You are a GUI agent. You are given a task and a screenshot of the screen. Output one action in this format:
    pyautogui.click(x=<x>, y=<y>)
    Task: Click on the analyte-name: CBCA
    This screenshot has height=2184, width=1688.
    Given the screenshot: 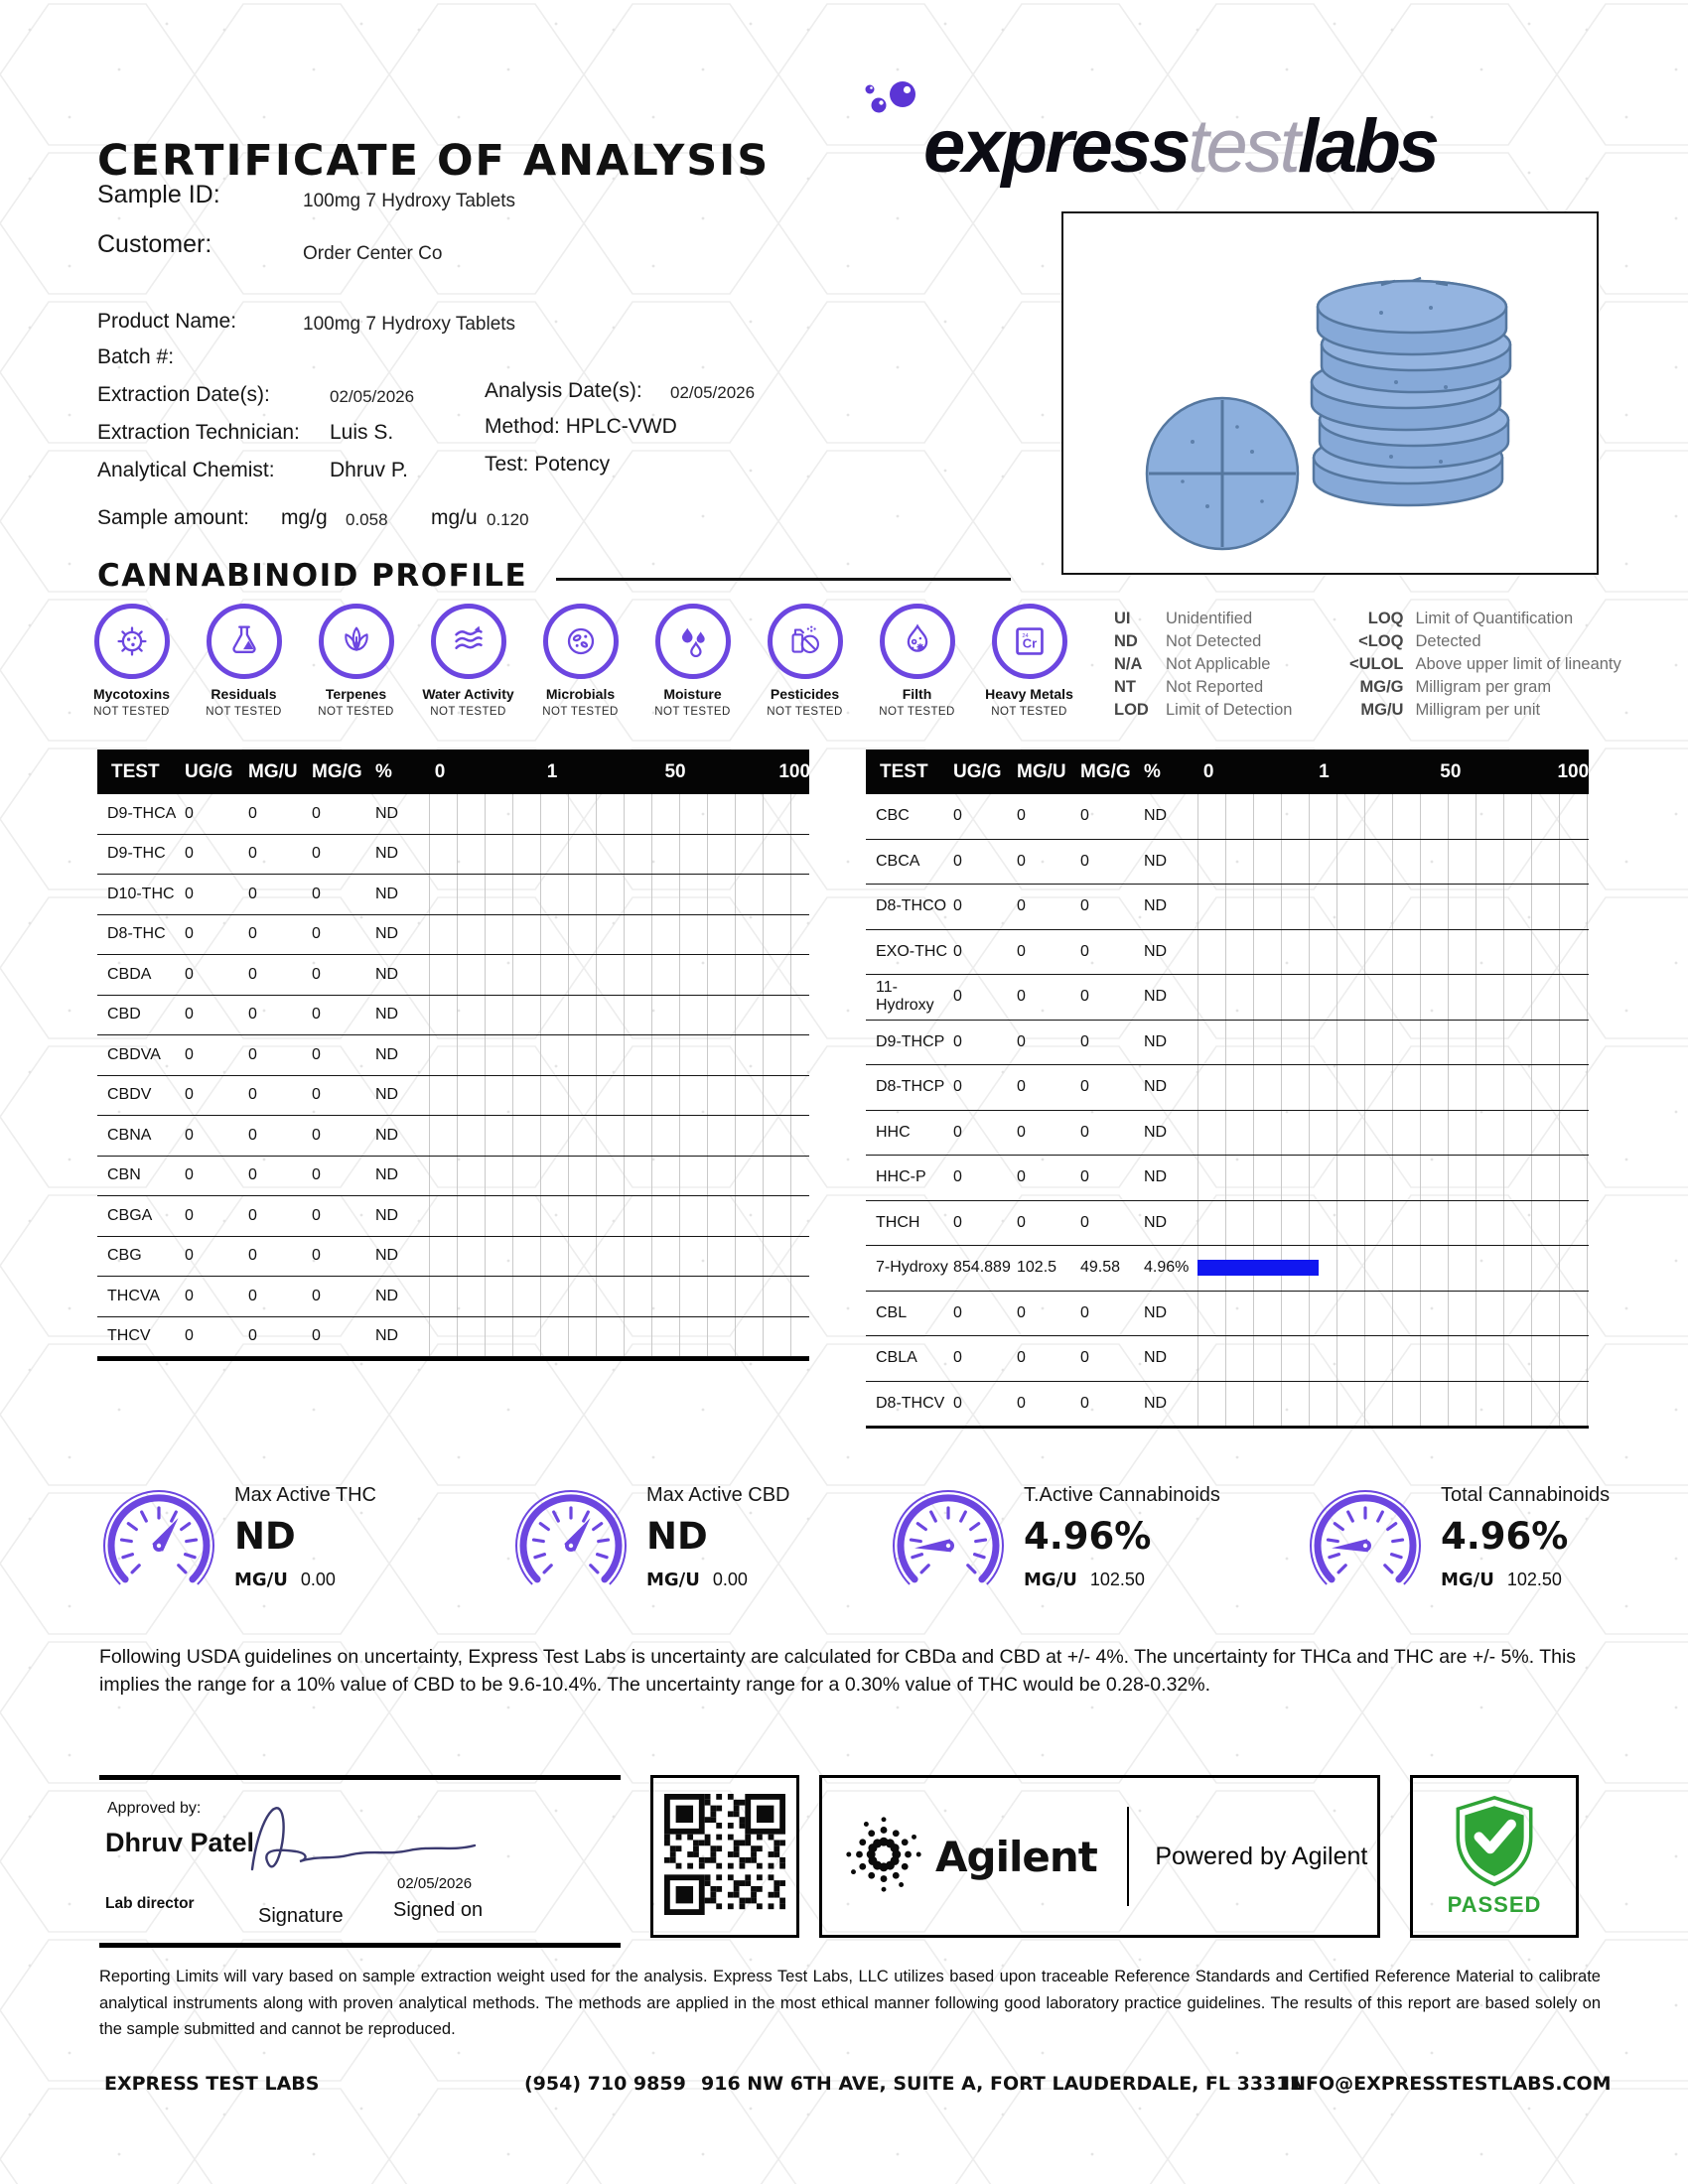 What is the action you would take?
    pyautogui.click(x=898, y=861)
    